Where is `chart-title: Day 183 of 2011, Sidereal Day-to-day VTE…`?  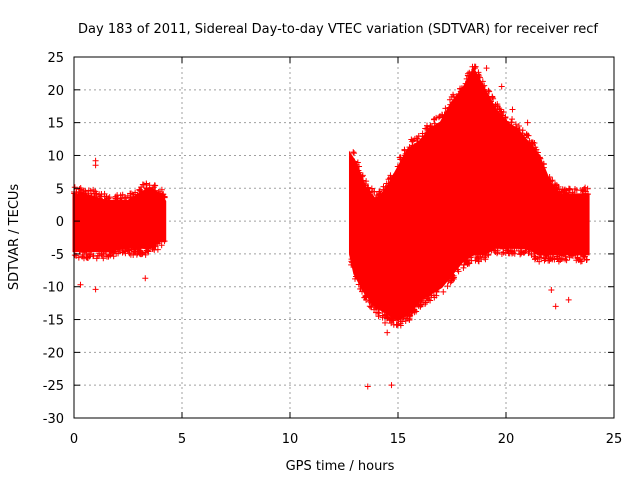 chart-title: Day 183 of 2011, Sidereal Day-to-day VTE… is located at coordinates (338, 29).